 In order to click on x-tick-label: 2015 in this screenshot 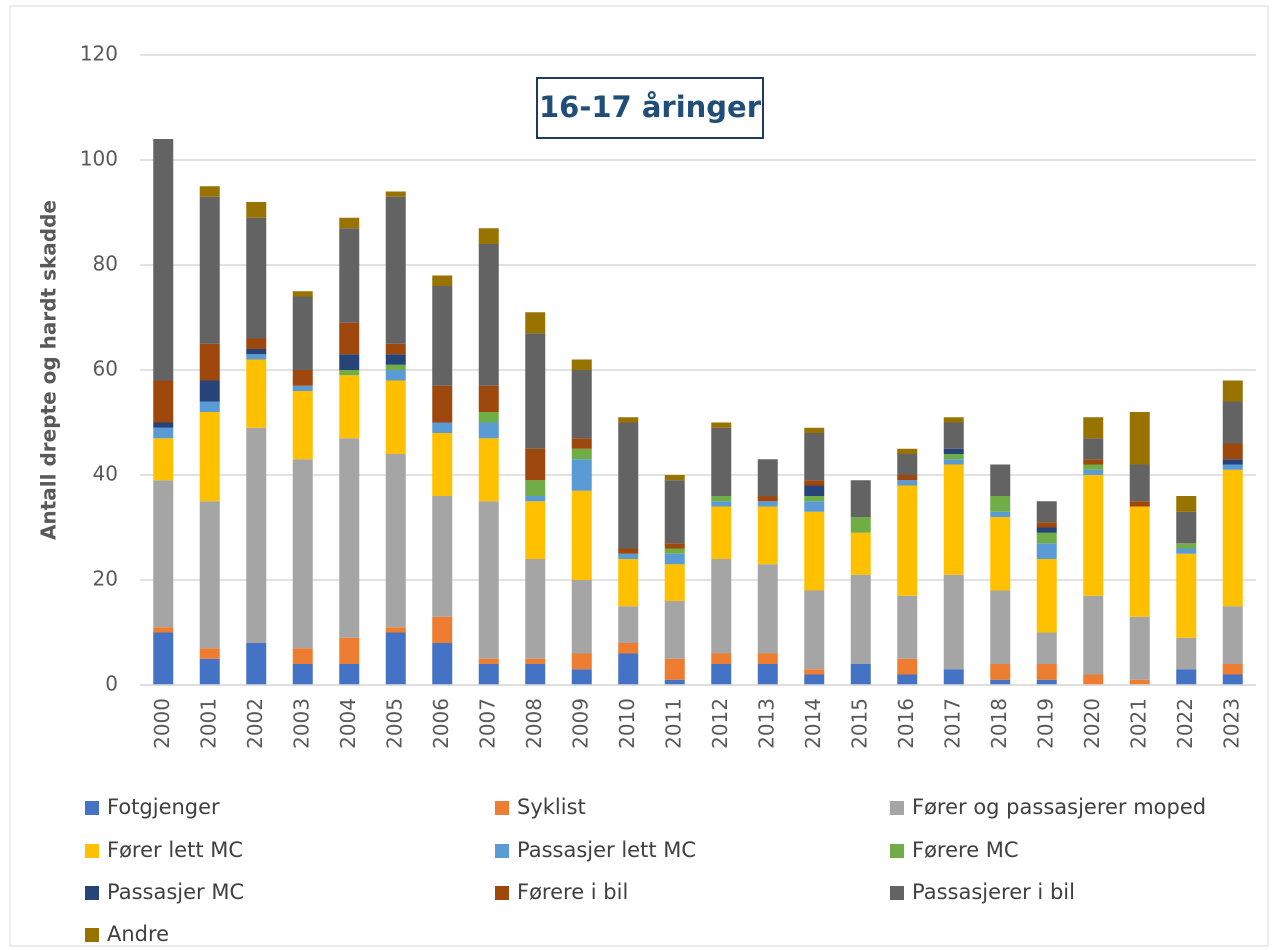, I will do `click(859, 723)`.